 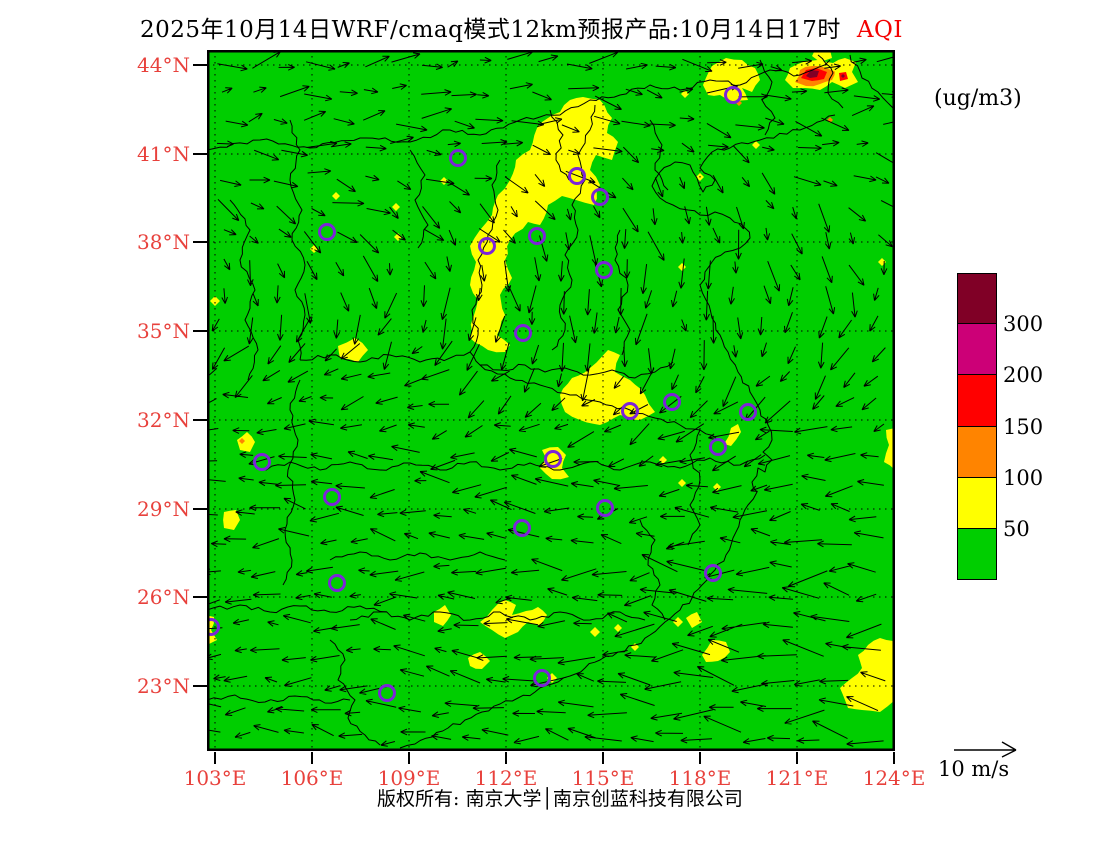 What do you see at coordinates (215, 778) in the screenshot?
I see `lon-tick-label: 103°E` at bounding box center [215, 778].